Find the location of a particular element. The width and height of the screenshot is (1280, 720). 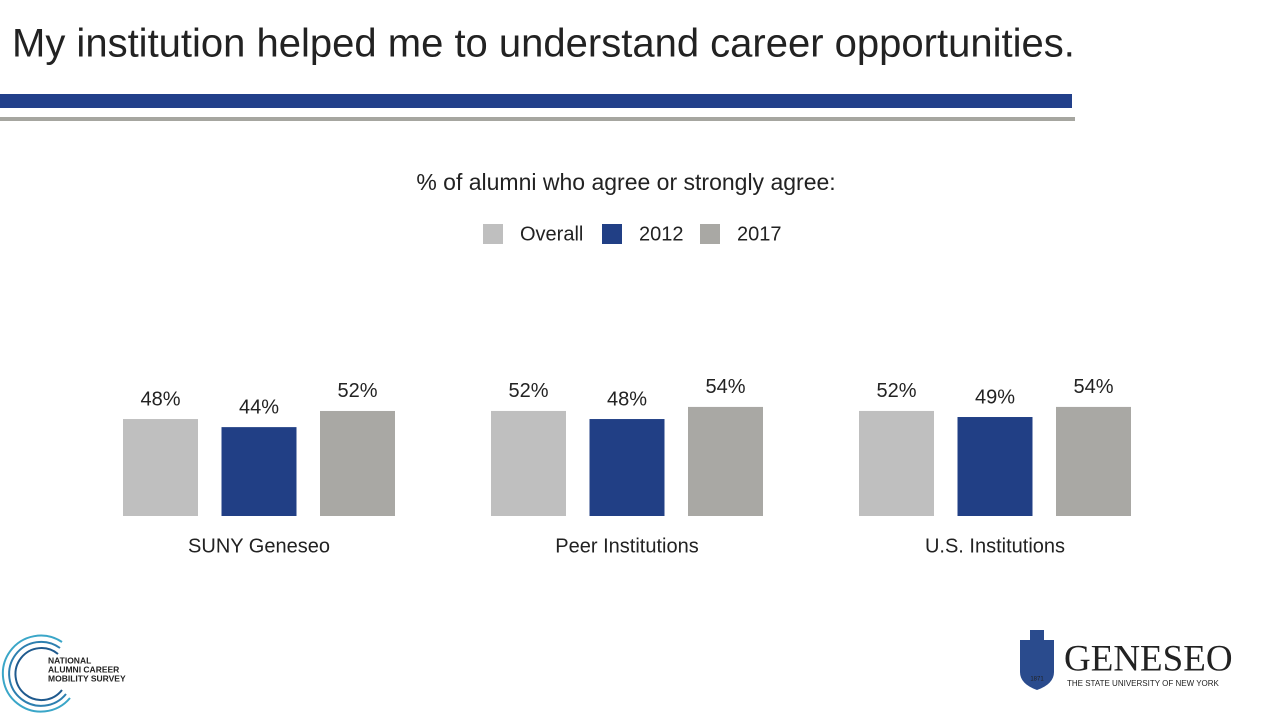

x-tick-label: Peer Institutions is located at coordinates (626, 546).